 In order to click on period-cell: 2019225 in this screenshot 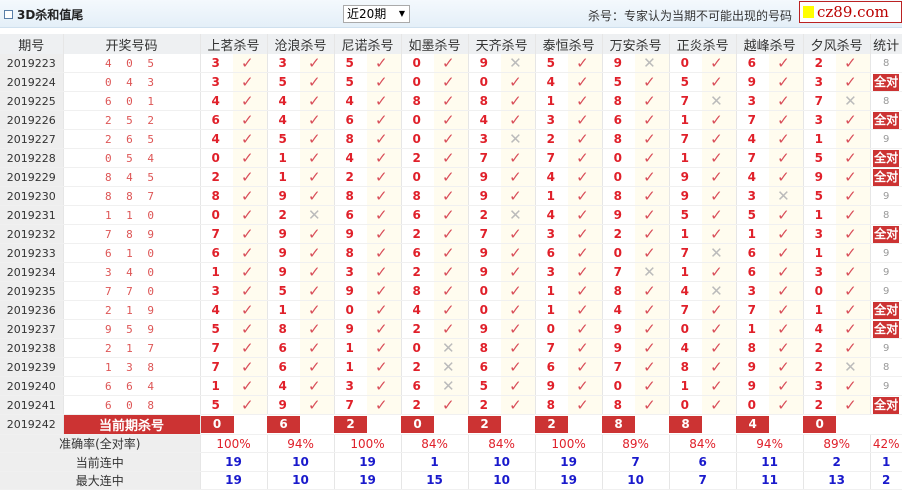, I will do `click(32, 101)`.